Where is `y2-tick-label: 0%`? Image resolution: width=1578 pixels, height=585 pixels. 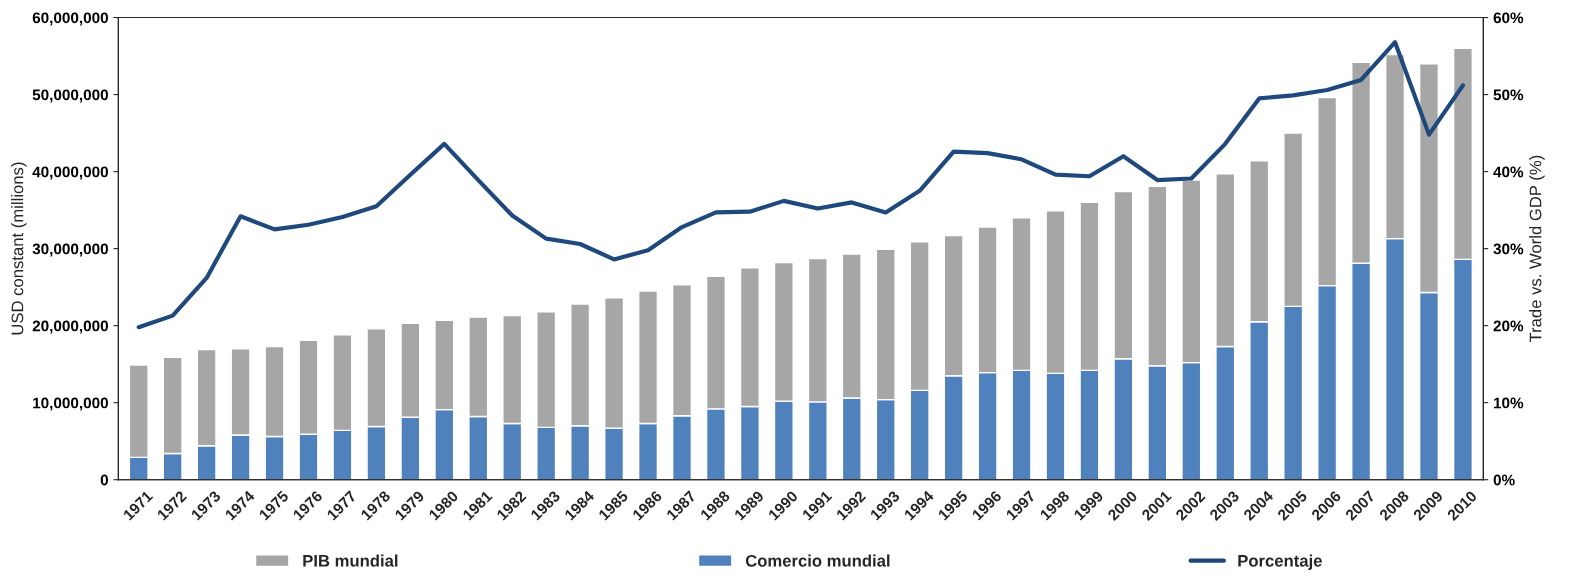
y2-tick-label: 0% is located at coordinates (1504, 480).